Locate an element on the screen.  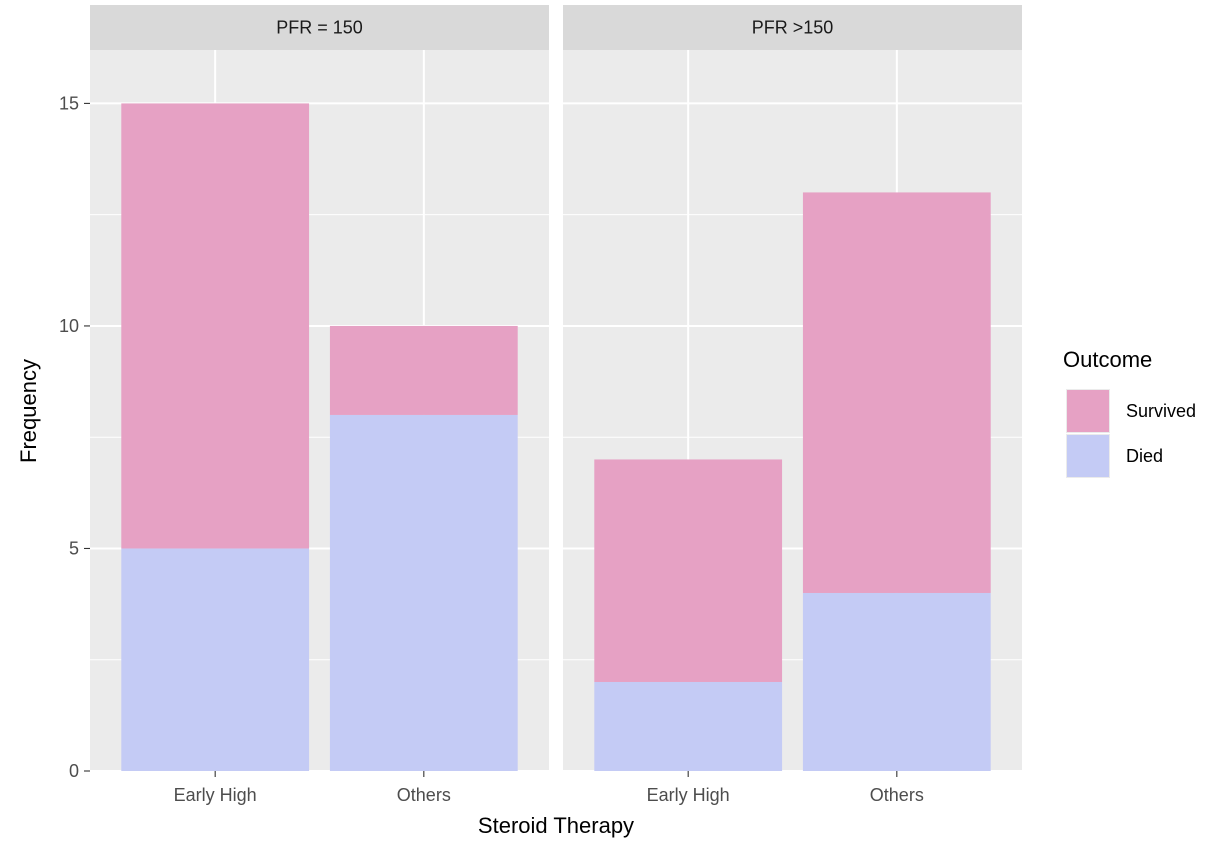
x-axis-title: Steroid Therapy is located at coordinates (556, 825).